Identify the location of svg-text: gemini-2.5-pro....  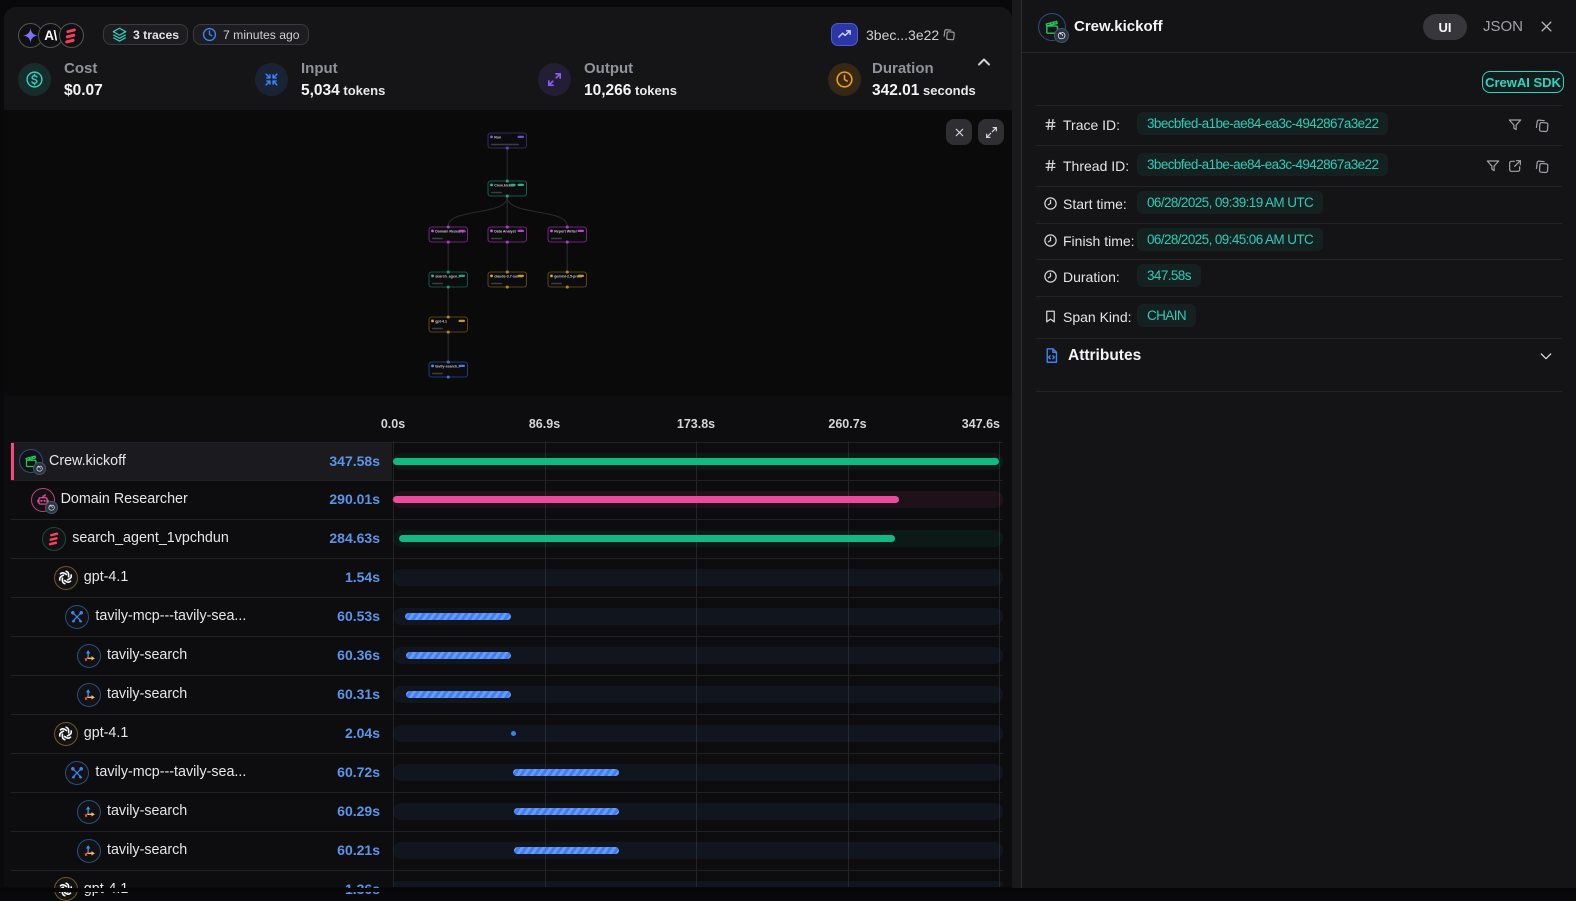
(568, 276).